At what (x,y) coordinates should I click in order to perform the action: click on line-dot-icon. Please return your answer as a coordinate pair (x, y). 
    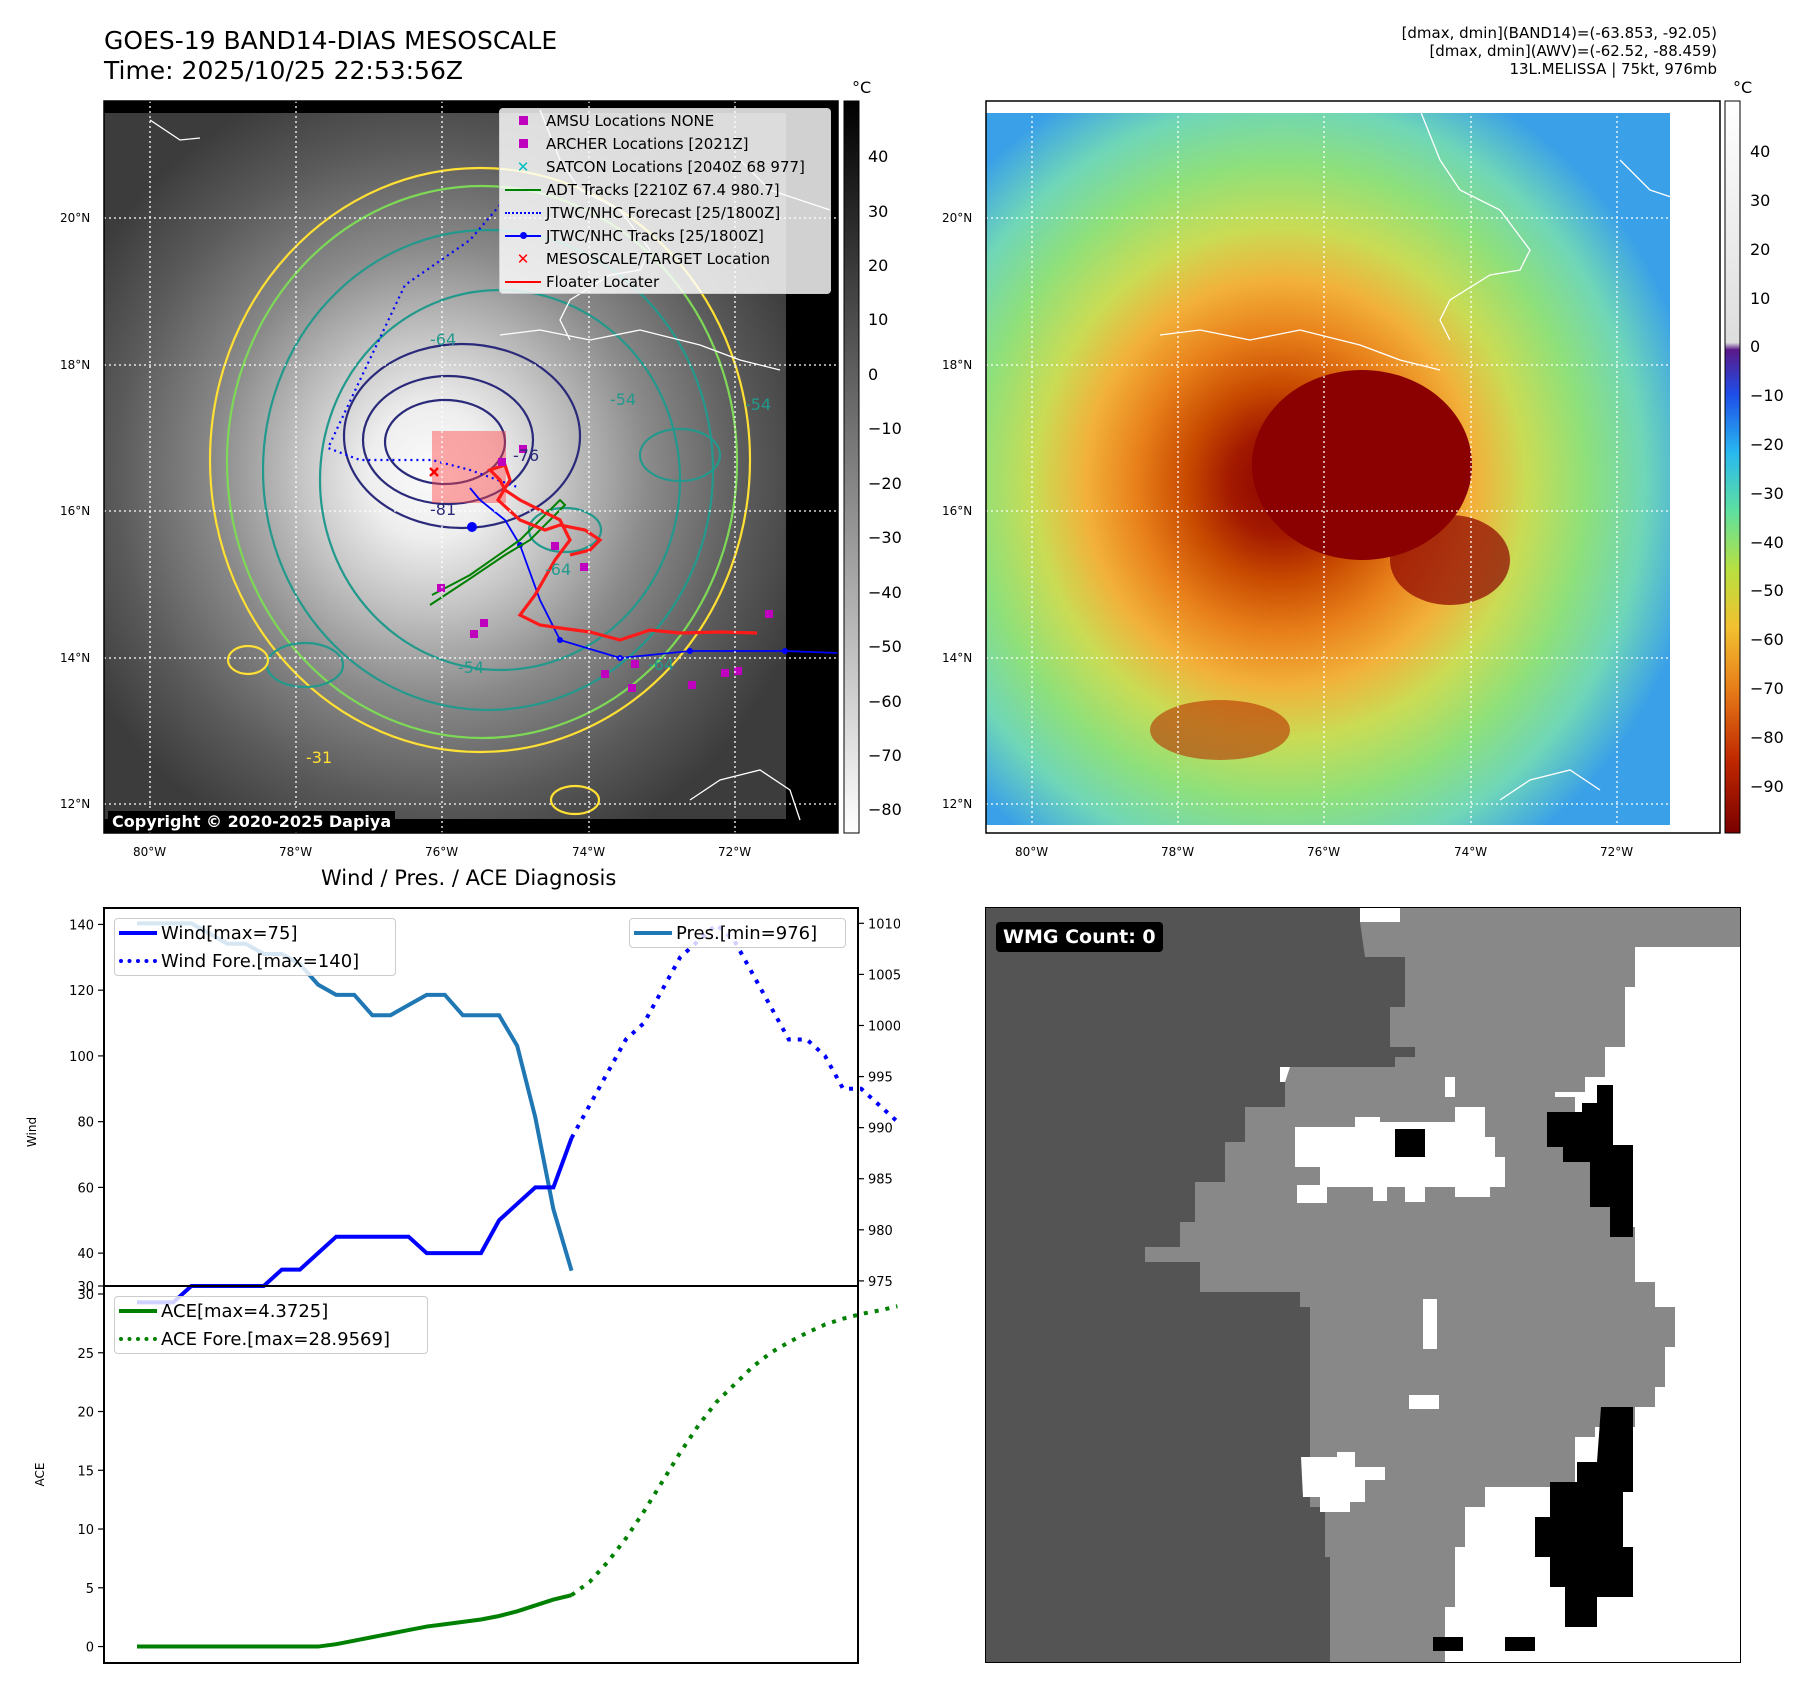
    Looking at the image, I should click on (523, 235).